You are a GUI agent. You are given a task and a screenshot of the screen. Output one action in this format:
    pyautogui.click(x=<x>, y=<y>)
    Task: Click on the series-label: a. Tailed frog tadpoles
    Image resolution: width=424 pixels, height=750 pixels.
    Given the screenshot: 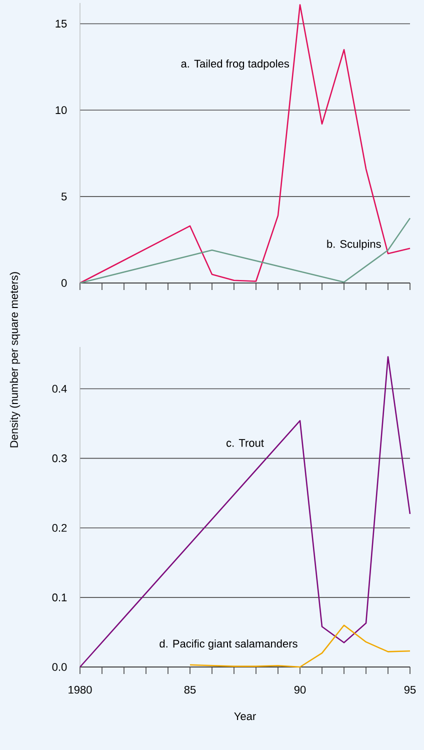 What is the action you would take?
    pyautogui.click(x=235, y=64)
    